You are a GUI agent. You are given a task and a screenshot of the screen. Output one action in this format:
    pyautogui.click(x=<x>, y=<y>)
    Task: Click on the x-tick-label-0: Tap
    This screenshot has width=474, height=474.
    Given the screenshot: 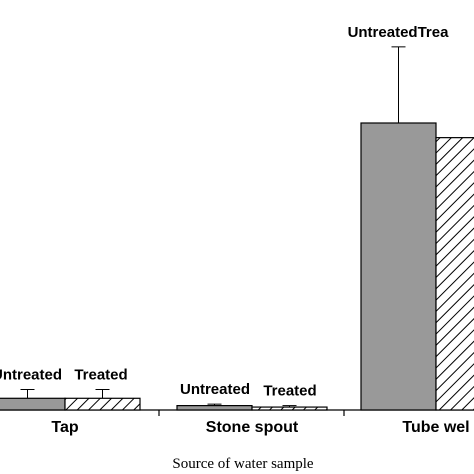 What is the action you would take?
    pyautogui.click(x=64, y=427)
    